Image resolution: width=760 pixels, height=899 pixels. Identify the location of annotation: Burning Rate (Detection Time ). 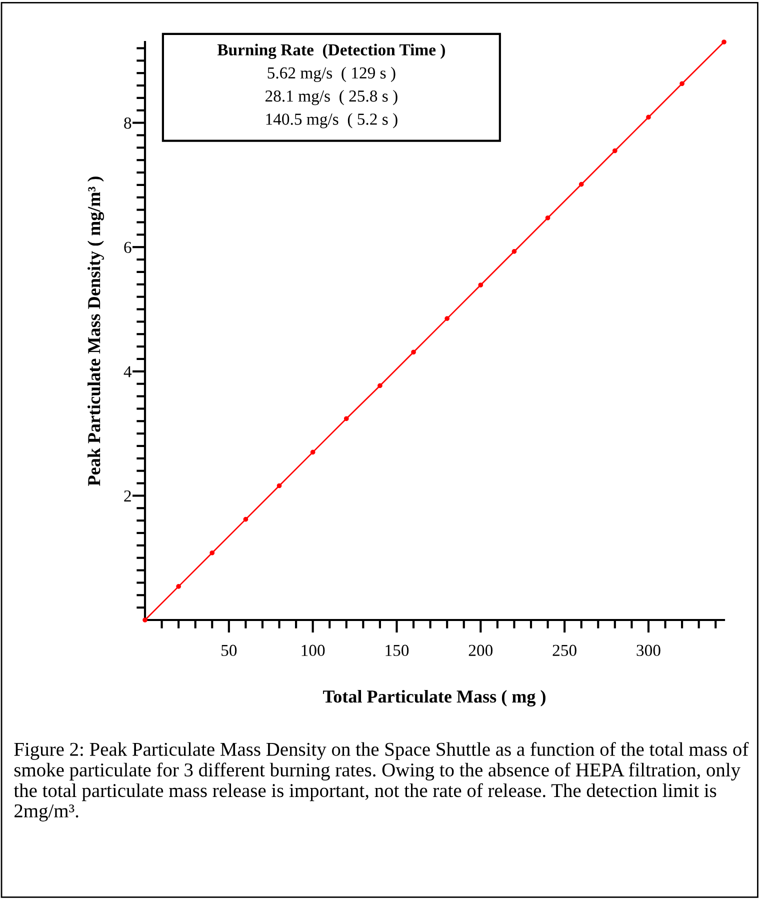
(331, 51).